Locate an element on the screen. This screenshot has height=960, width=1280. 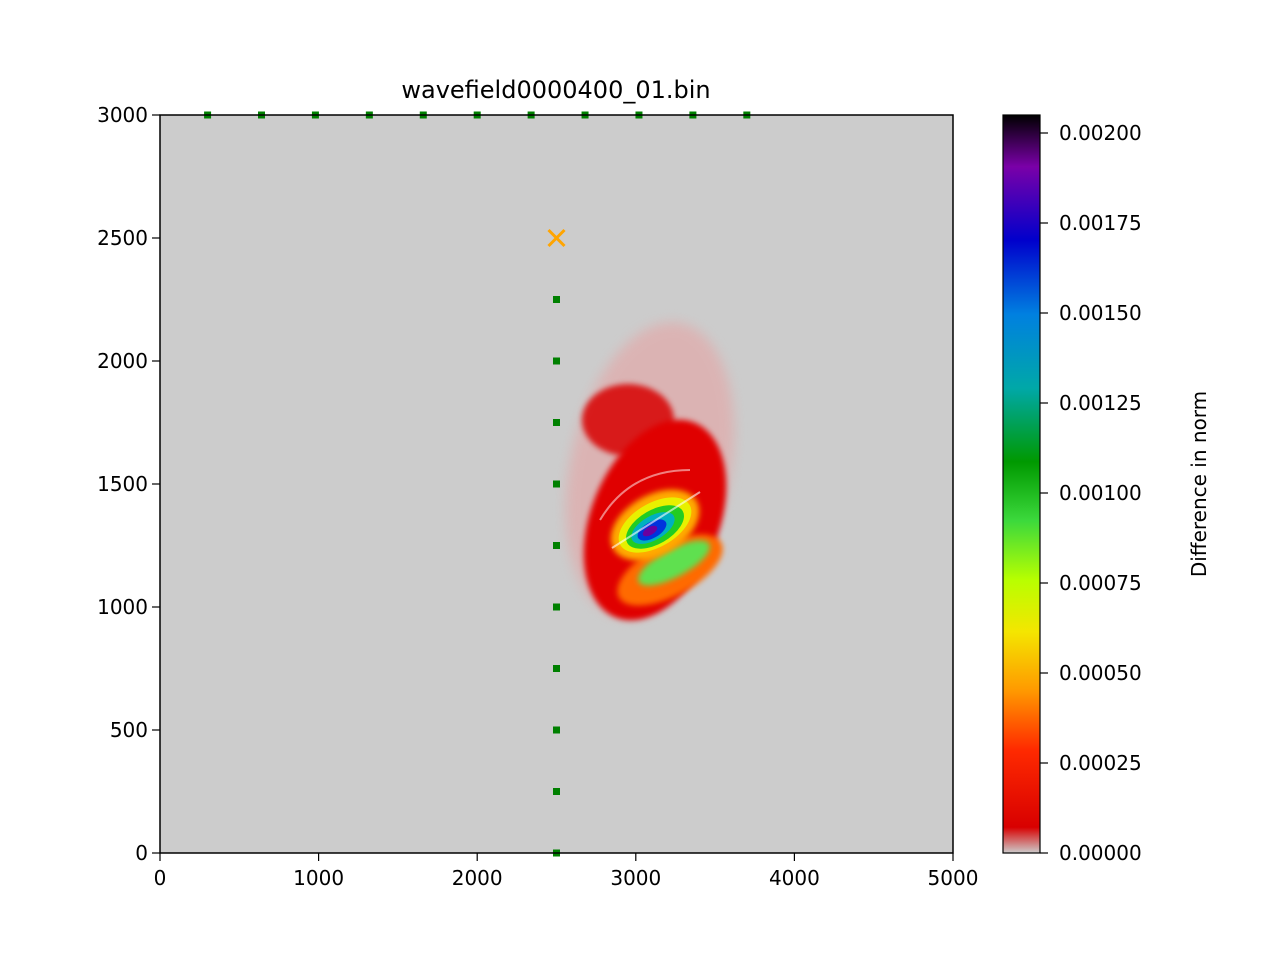
anomaly-lower-green is located at coordinates (674, 563).